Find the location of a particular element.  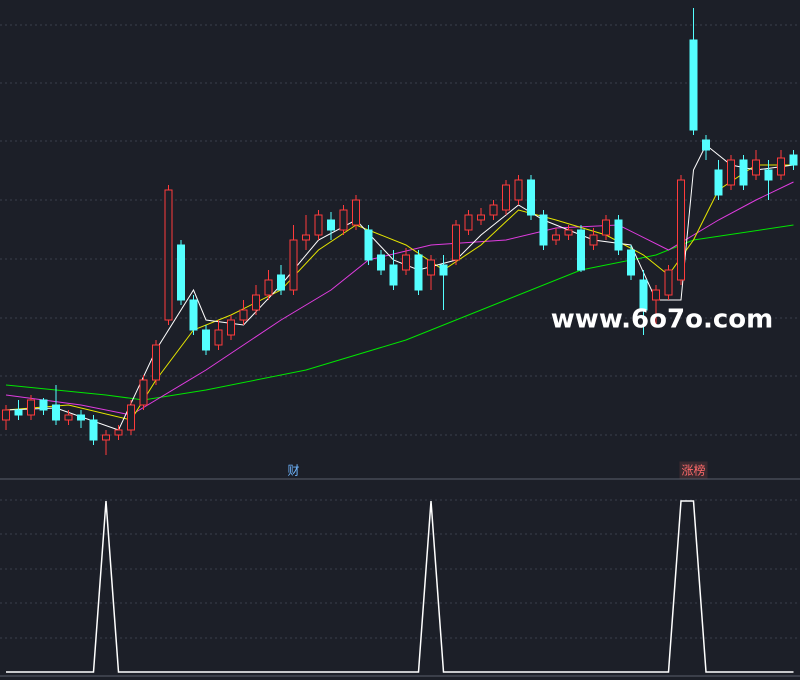

event-marker: 财 is located at coordinates (293, 471).